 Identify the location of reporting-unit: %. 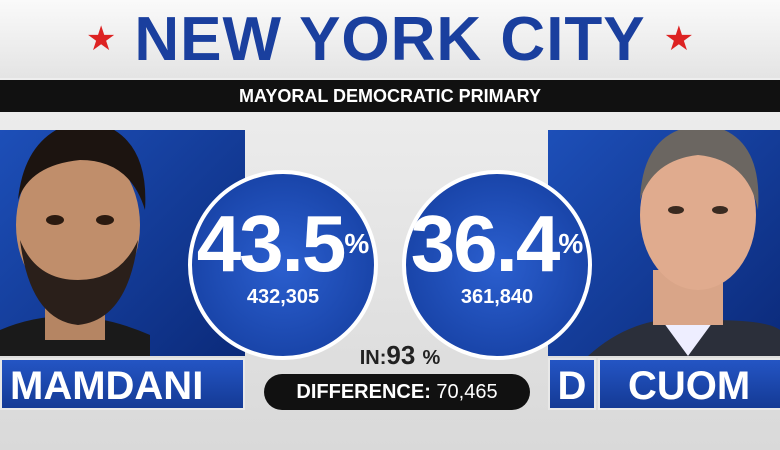
(431, 358).